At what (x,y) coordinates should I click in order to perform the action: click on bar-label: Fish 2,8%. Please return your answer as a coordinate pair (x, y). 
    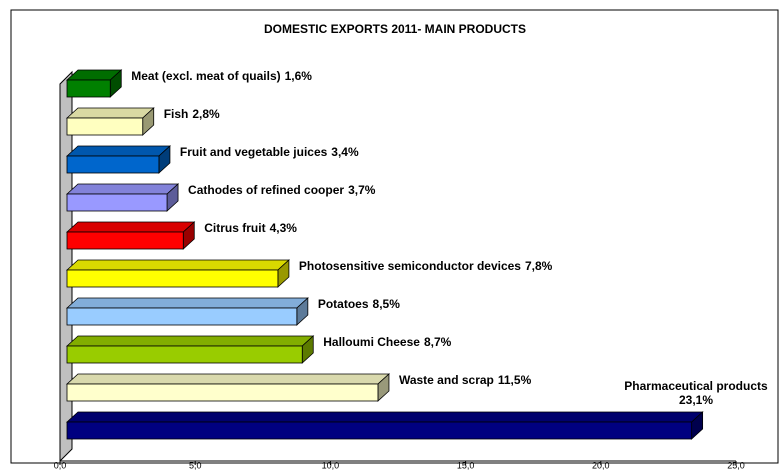
    Looking at the image, I should click on (192, 114).